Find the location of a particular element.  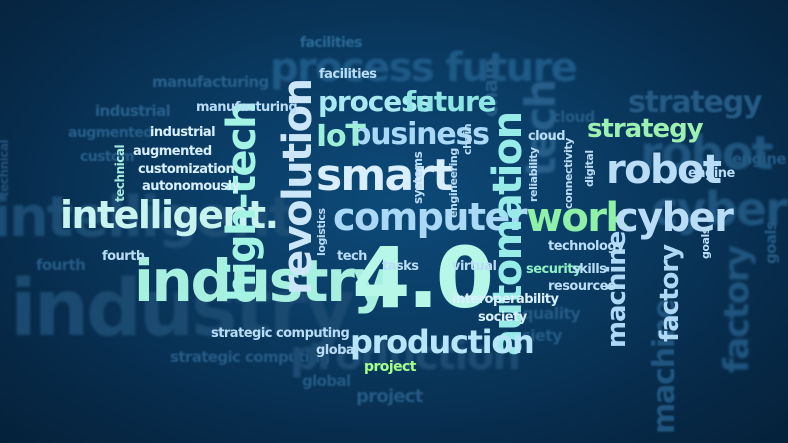

word-engine: engine is located at coordinates (711, 173).